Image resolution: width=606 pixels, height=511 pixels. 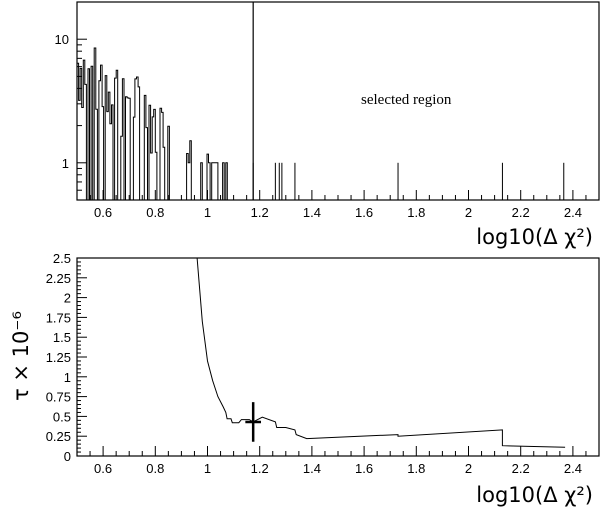 What do you see at coordinates (573, 212) in the screenshot?
I see `top-x-tick-label: 2.4` at bounding box center [573, 212].